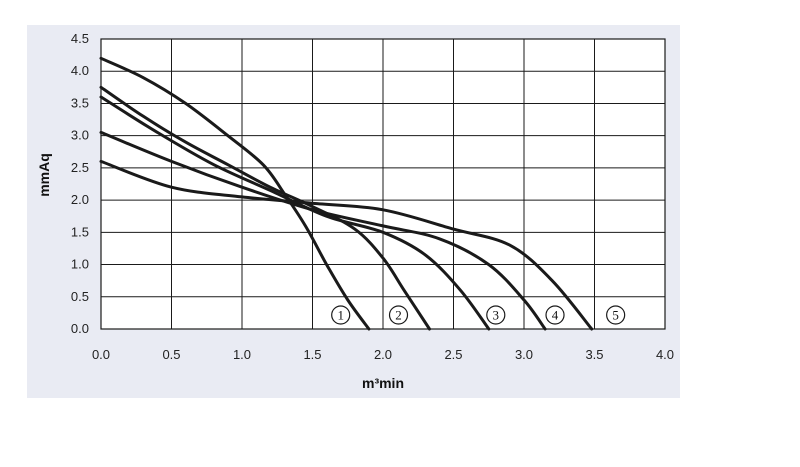  I want to click on curve-marker-label-2: 2, so click(398, 315).